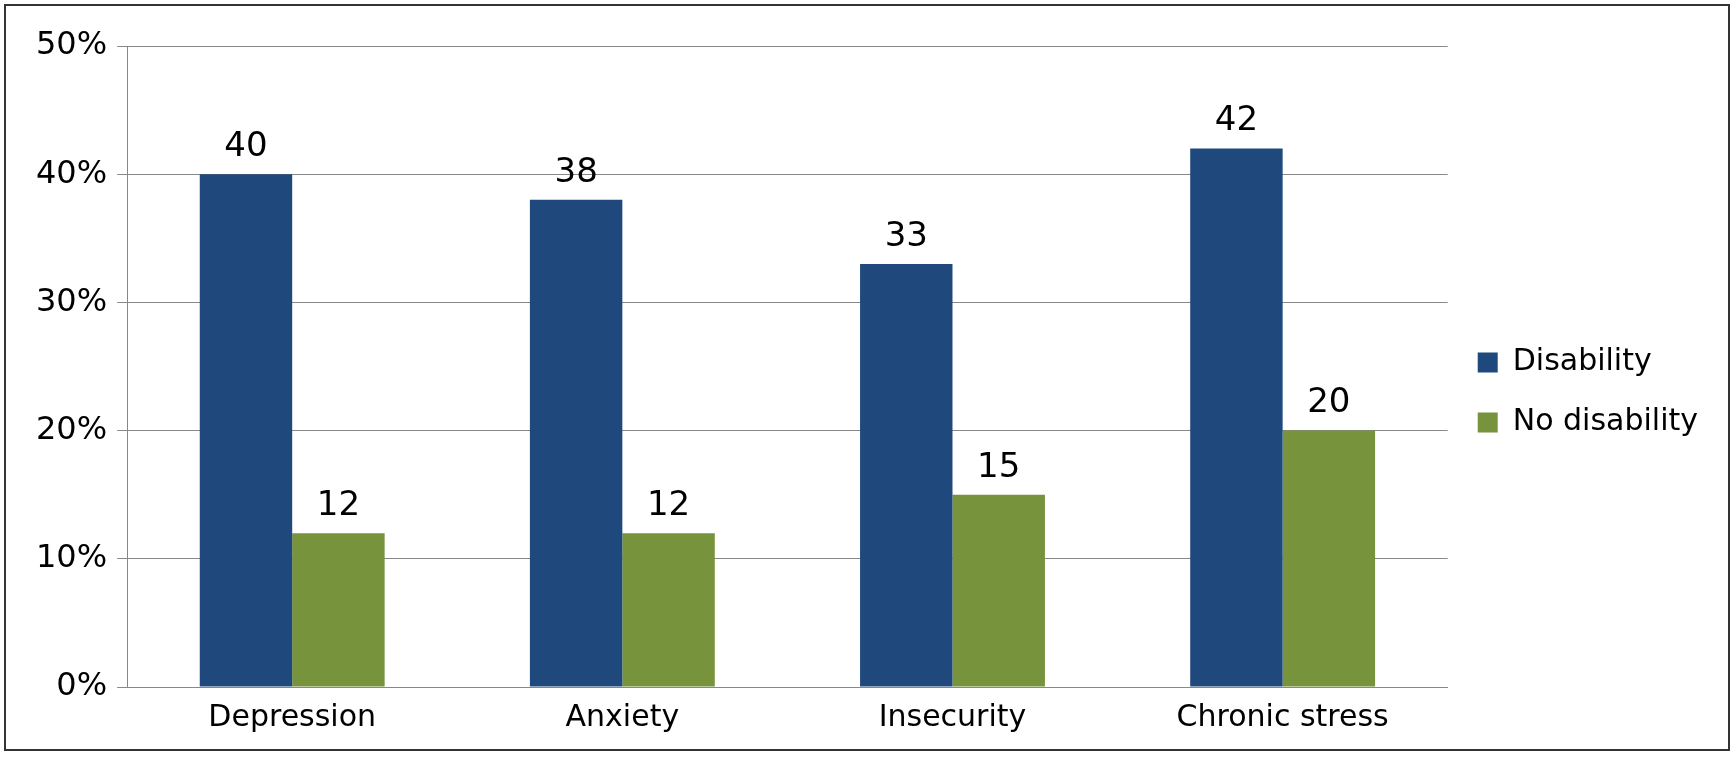  Describe the element at coordinates (72, 43) in the screenshot. I see `y-tick-label: 50%` at that location.